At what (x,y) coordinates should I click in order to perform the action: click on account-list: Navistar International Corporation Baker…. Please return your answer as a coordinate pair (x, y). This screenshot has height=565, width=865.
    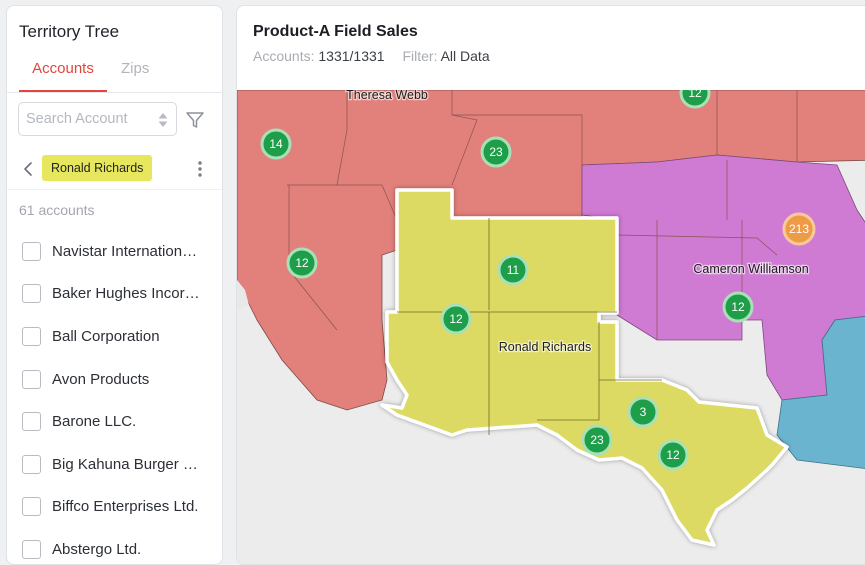
    Looking at the image, I should click on (120, 397).